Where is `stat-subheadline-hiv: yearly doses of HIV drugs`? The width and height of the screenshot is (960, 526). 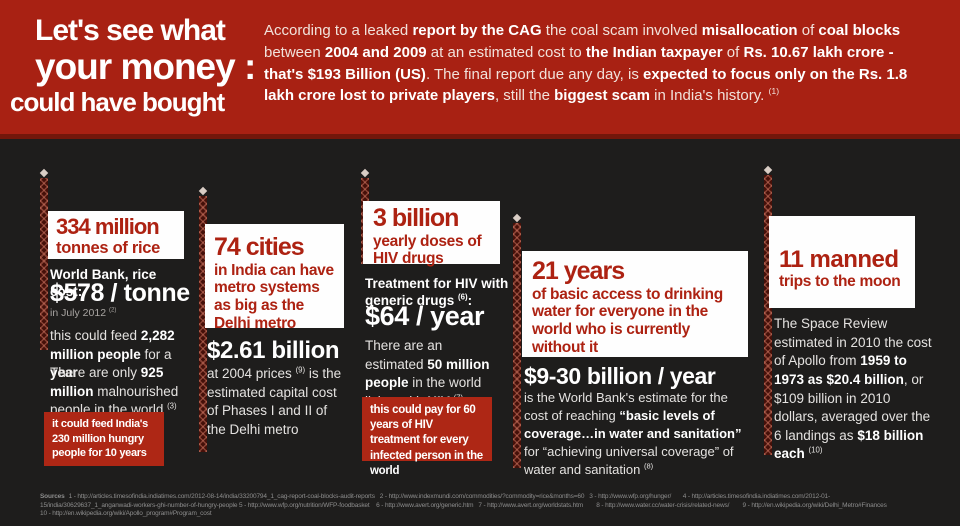
stat-subheadline-hiv: yearly doses of HIV drugs is located at coordinates (427, 250).